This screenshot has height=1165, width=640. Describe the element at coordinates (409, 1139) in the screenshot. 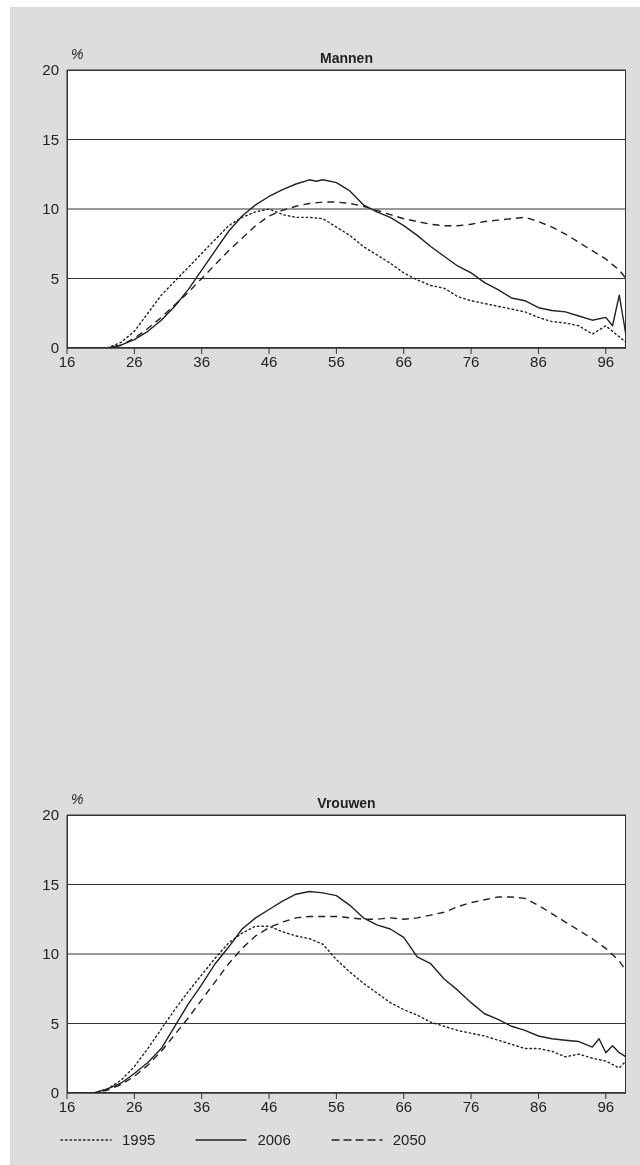

I see `legend-label: 2050` at that location.